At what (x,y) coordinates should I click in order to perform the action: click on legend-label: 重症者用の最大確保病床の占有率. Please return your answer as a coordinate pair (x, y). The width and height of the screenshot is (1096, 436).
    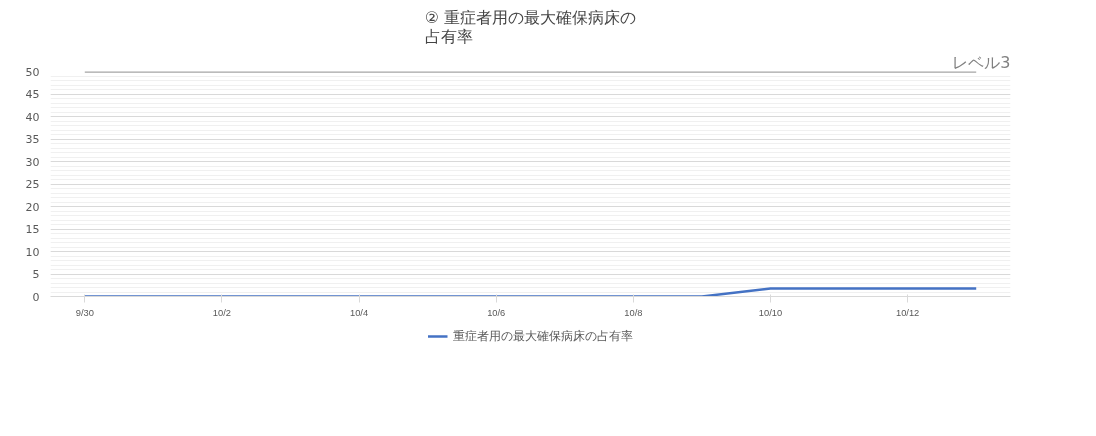
    Looking at the image, I should click on (542, 336).